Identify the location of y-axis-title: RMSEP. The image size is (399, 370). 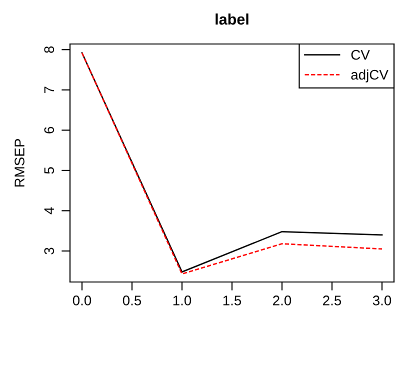
(19, 163).